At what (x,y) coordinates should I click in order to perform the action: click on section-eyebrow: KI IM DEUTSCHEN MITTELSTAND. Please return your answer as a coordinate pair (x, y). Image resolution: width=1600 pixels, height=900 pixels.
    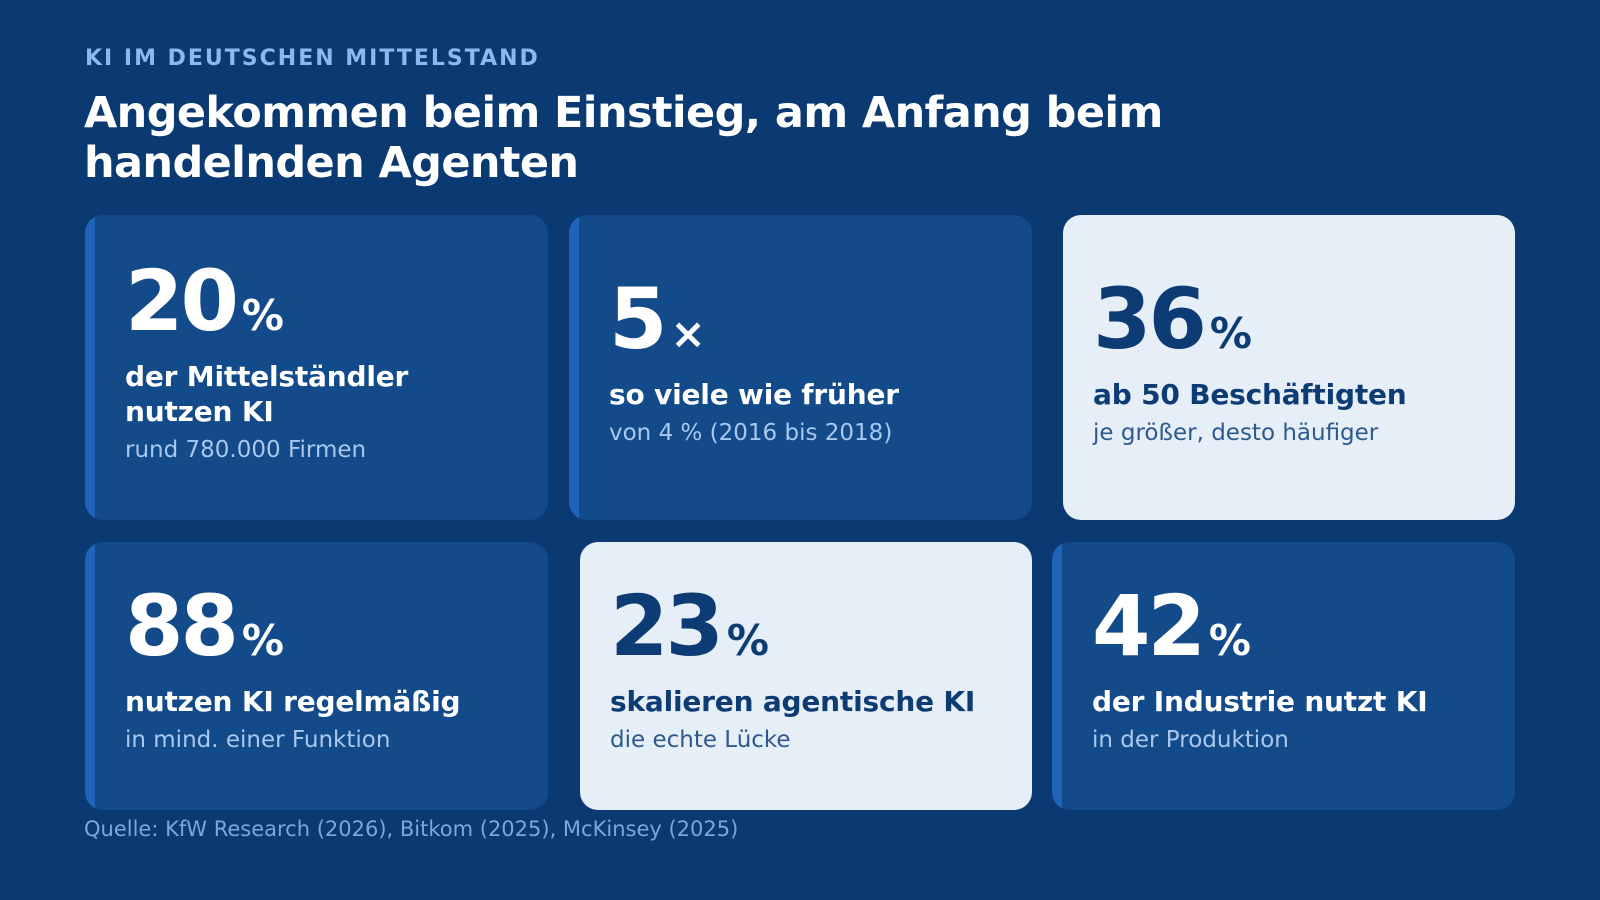
    Looking at the image, I should click on (312, 58).